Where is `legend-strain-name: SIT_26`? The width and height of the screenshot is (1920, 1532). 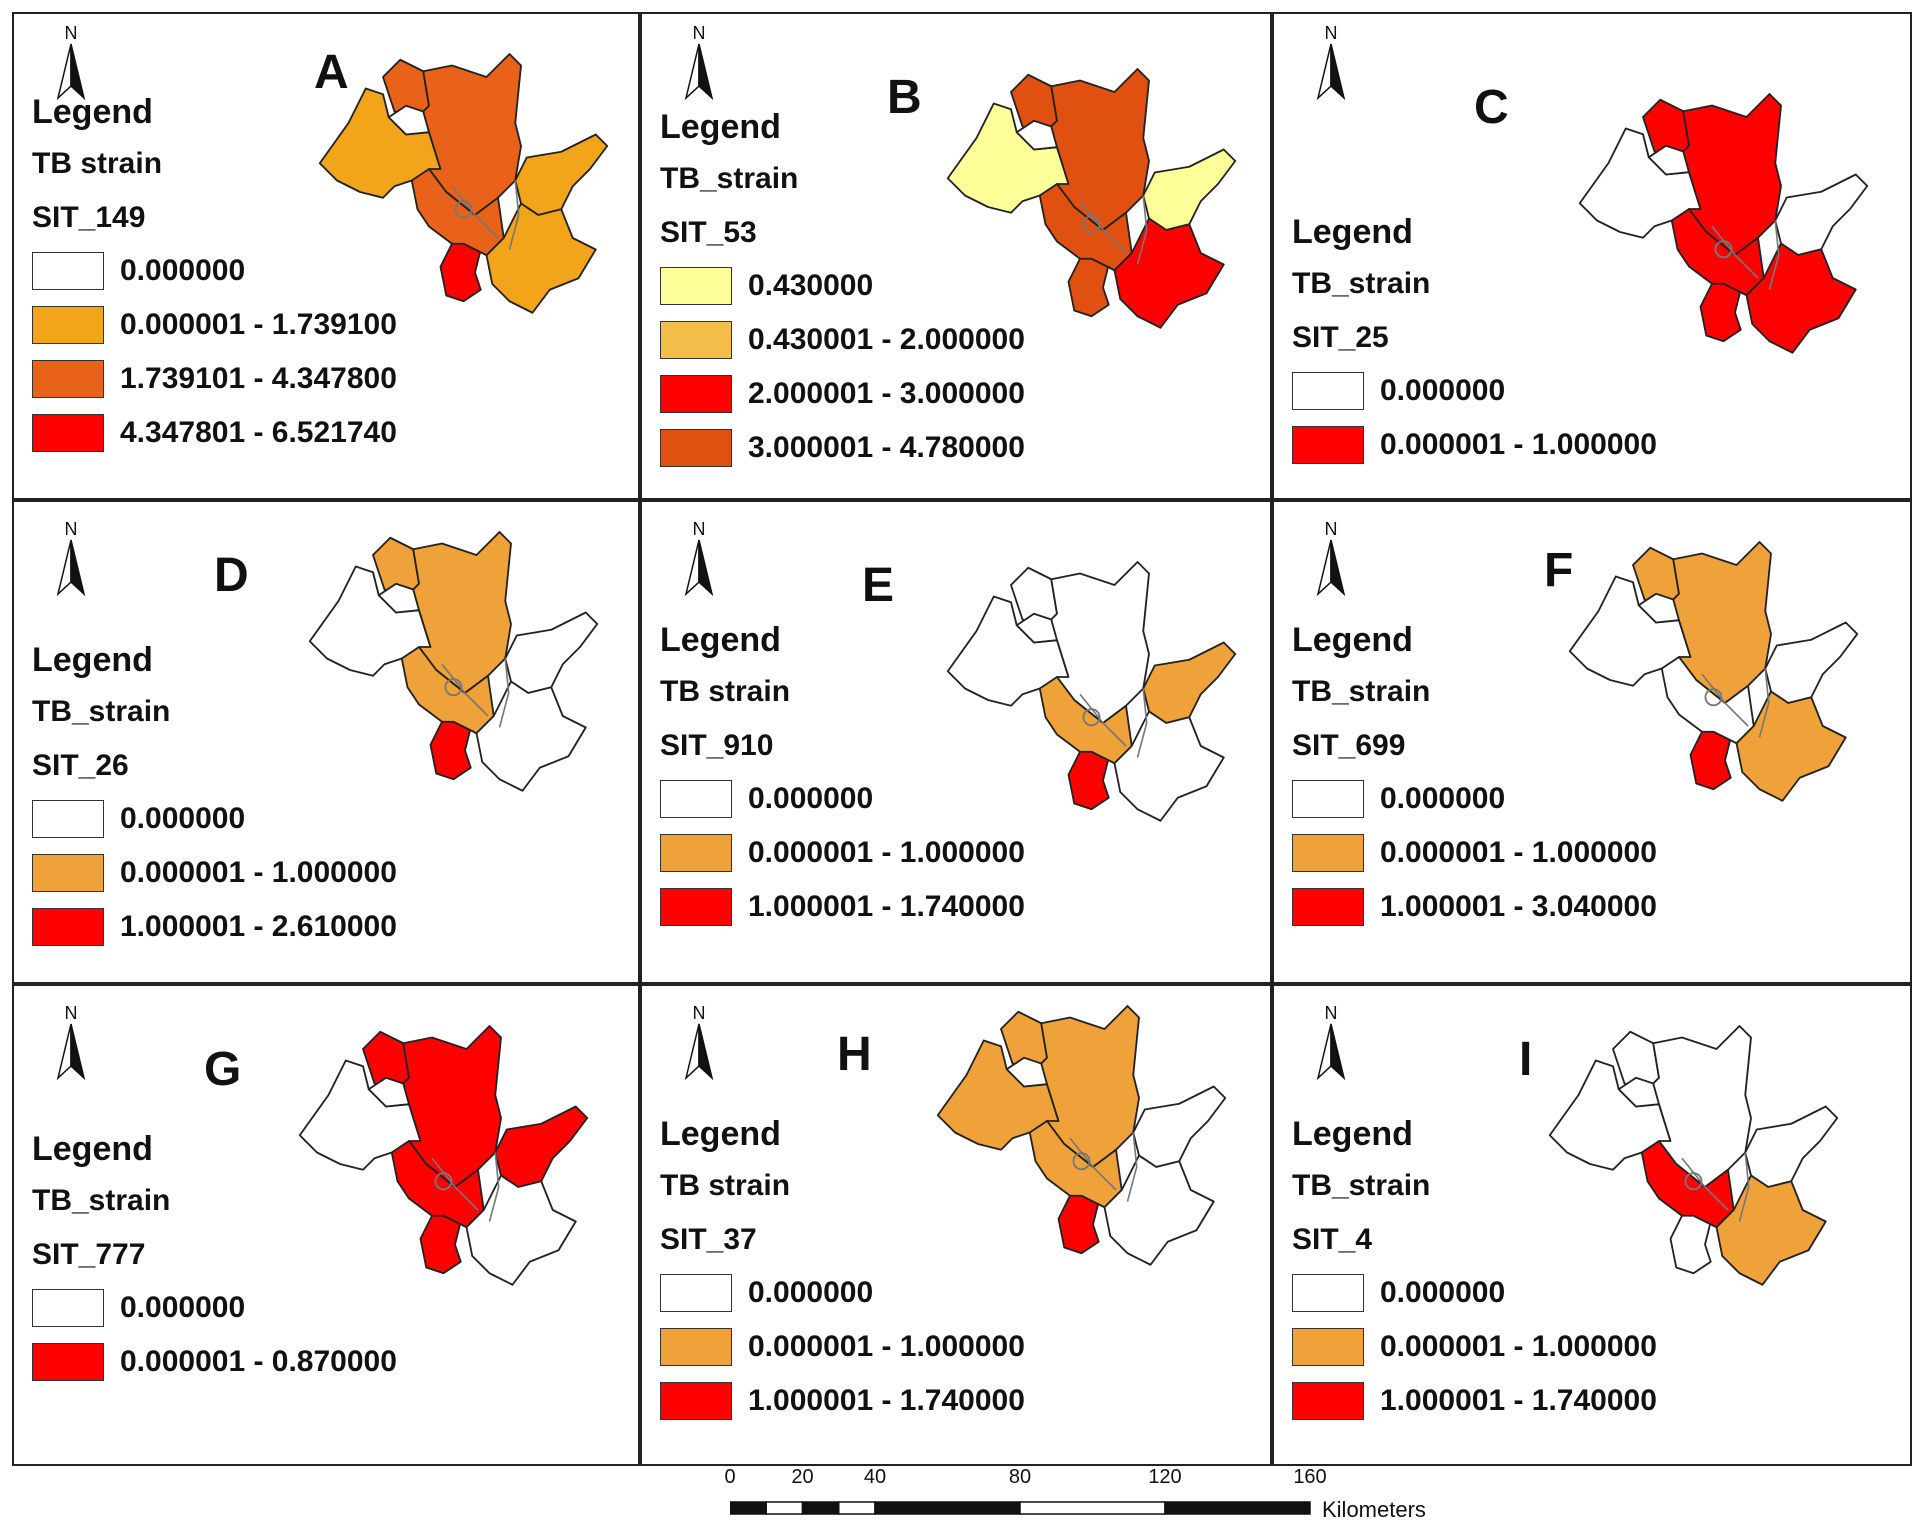
legend-strain-name: SIT_26 is located at coordinates (80, 765).